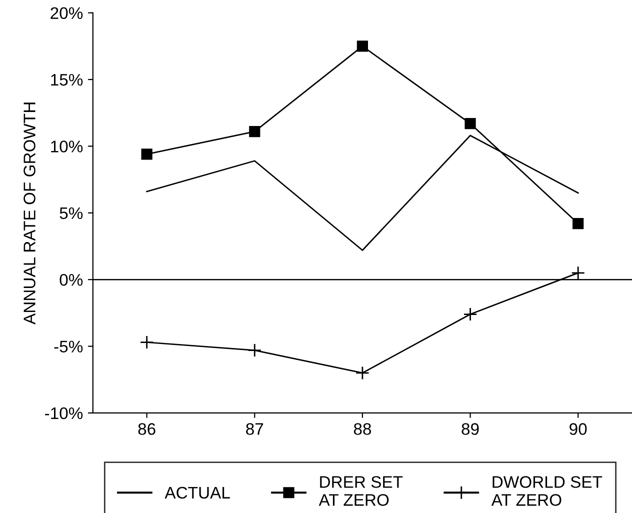  What do you see at coordinates (255, 429) in the screenshot?
I see `x-tick-label: 87` at bounding box center [255, 429].